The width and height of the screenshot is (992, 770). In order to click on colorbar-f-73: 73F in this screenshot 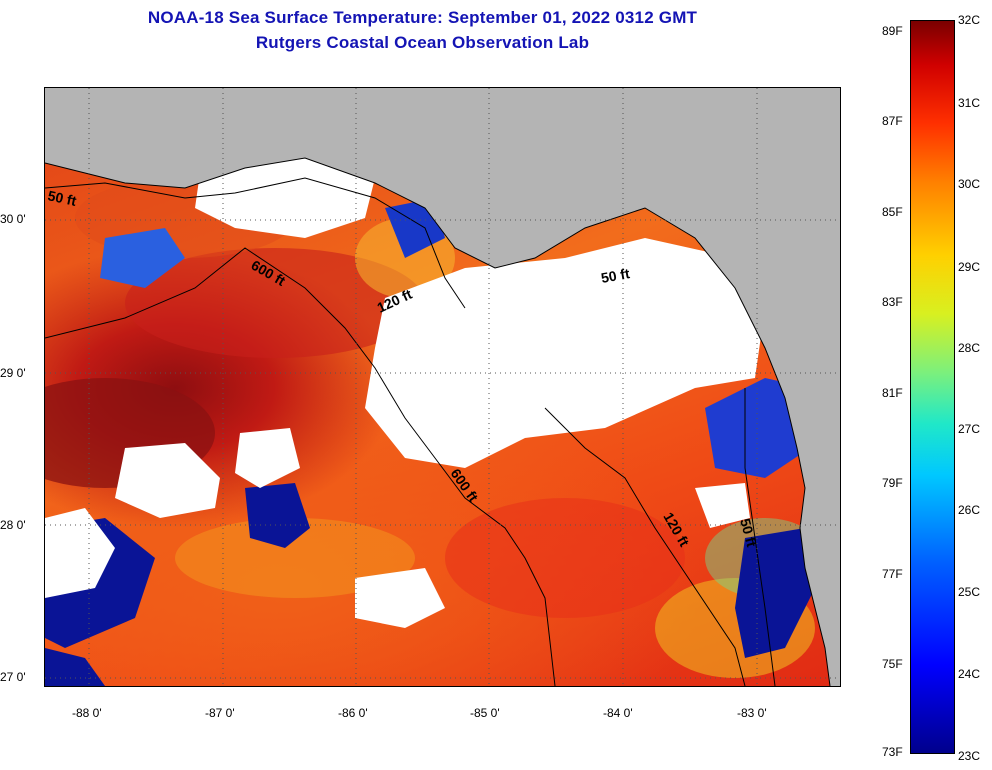, I will do `click(892, 752)`.